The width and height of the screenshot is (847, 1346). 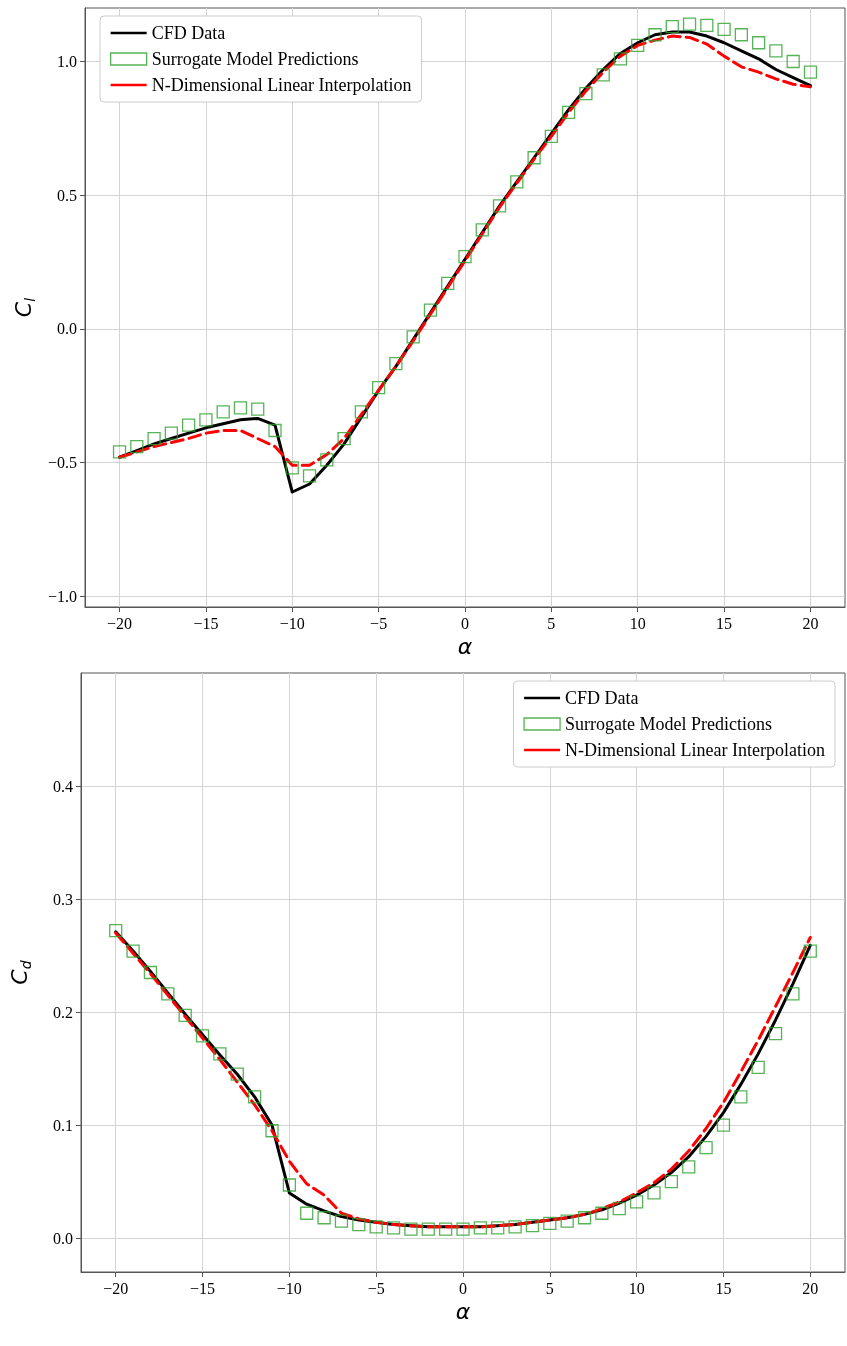 I want to click on y-tick-label: 0.2, so click(x=63, y=1012).